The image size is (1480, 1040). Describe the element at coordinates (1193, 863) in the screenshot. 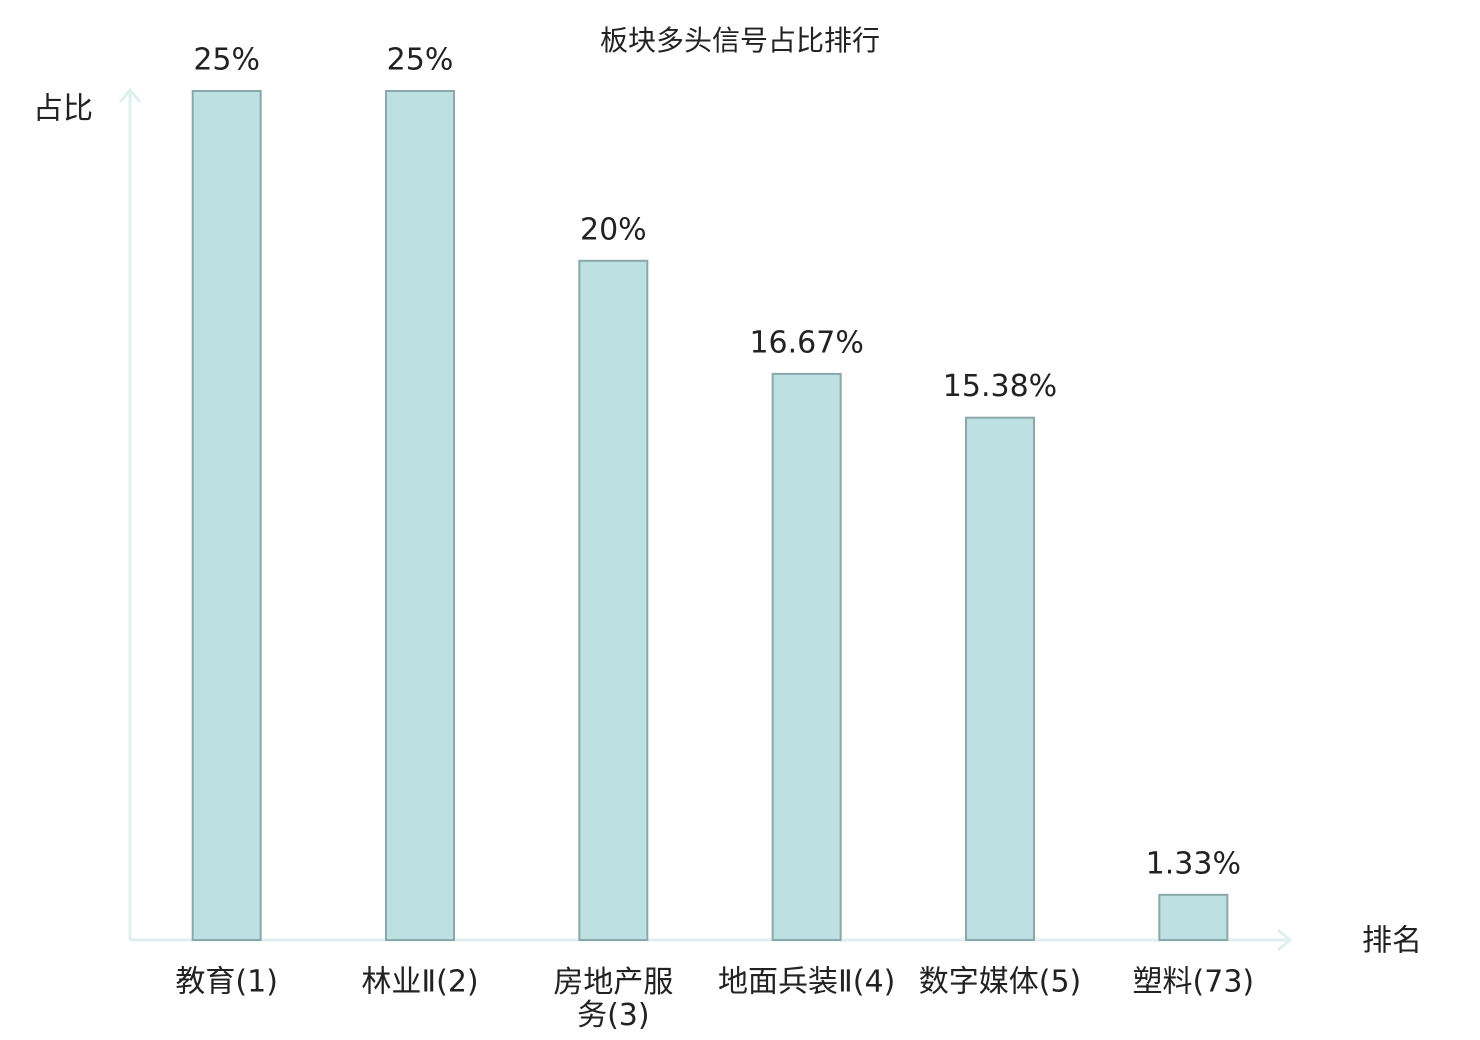

I see `value-label: 1.33%` at that location.